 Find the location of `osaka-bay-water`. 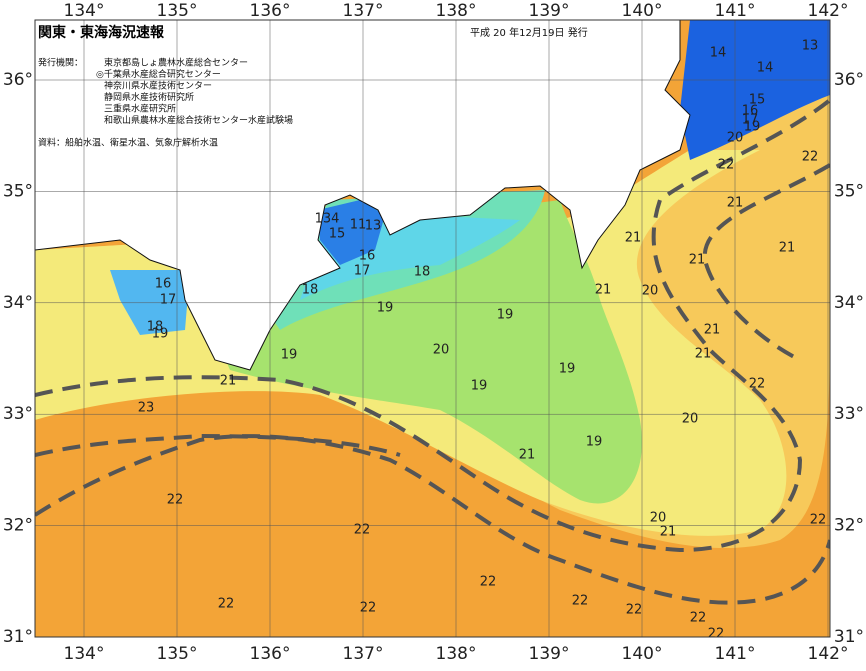

osaka-bay-water is located at coordinates (150, 302).